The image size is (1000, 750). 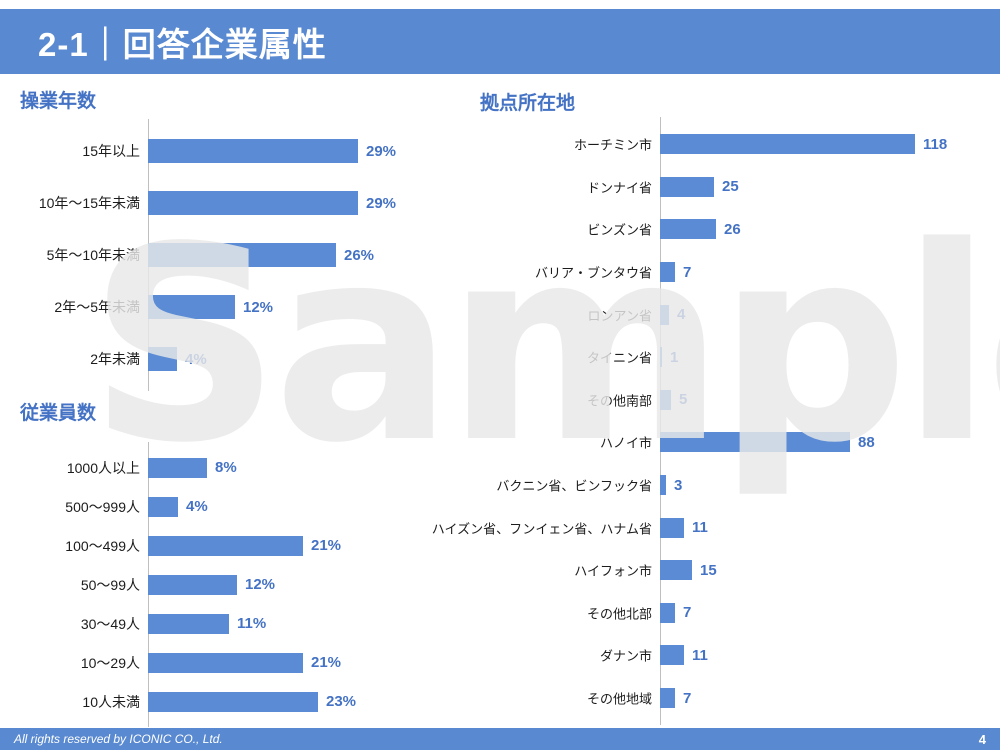 What do you see at coordinates (737, 698) in the screenshot?
I see `chart-row: その他地域 7` at bounding box center [737, 698].